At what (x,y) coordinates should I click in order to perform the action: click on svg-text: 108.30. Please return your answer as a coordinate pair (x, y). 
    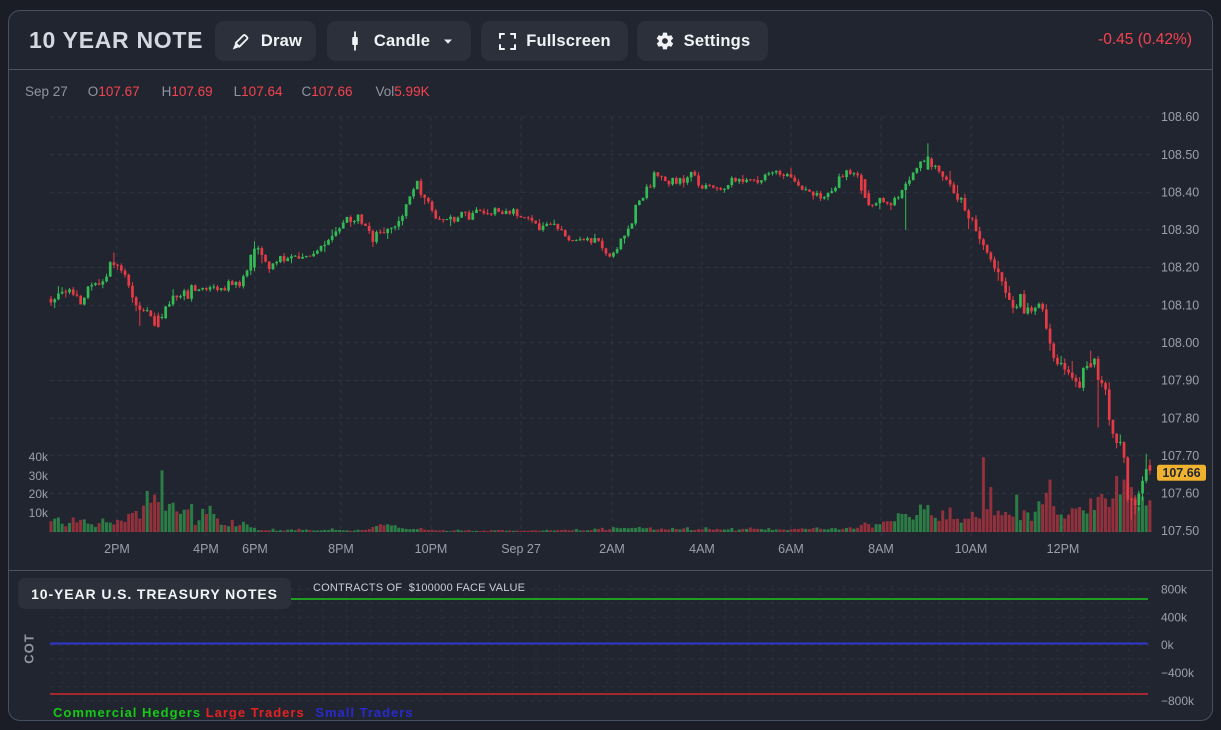
    Looking at the image, I should click on (1180, 230).